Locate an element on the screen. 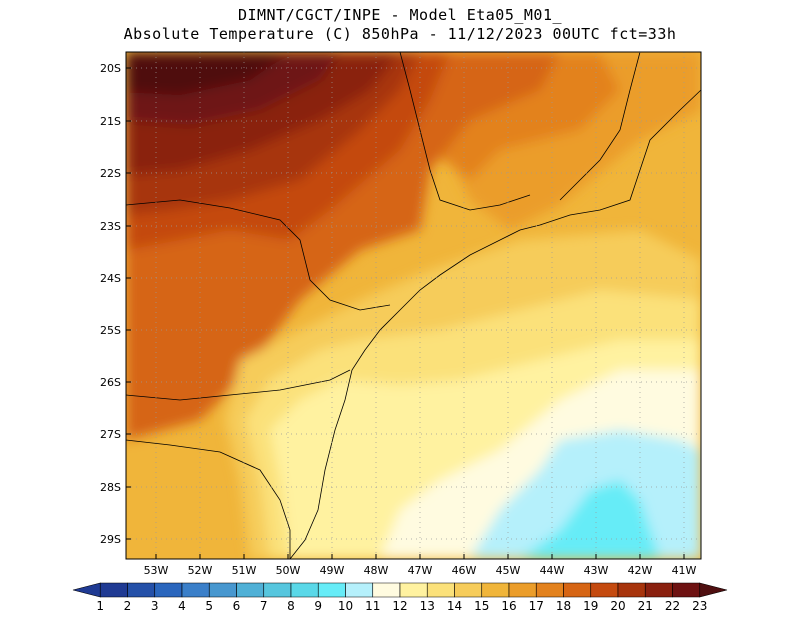 The height and width of the screenshot is (618, 800). lon-label-45w: 45W is located at coordinates (508, 570).